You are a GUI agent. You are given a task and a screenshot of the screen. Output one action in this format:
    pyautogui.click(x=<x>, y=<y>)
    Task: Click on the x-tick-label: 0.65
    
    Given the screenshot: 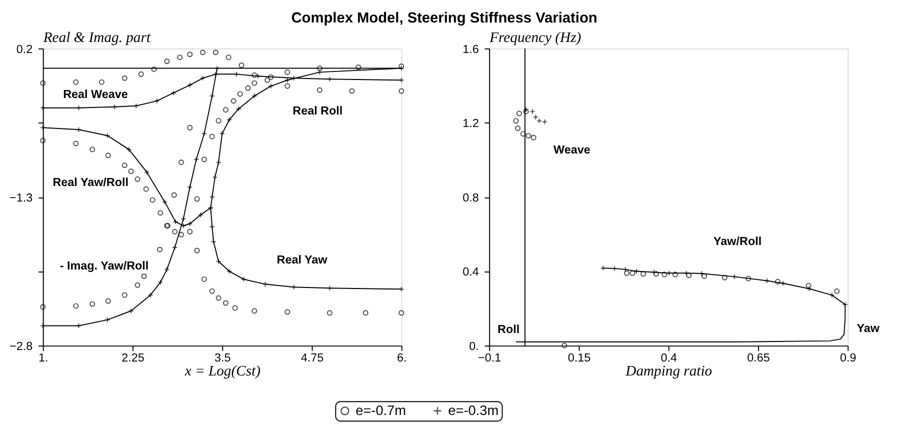 What is the action you would take?
    pyautogui.click(x=758, y=358)
    